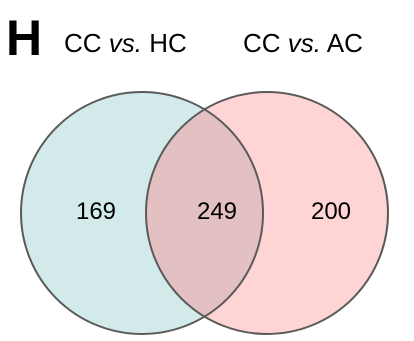 This screenshot has height=341, width=414. Describe the element at coordinates (217, 211) in the screenshot. I see `count-overlap: 249` at that location.